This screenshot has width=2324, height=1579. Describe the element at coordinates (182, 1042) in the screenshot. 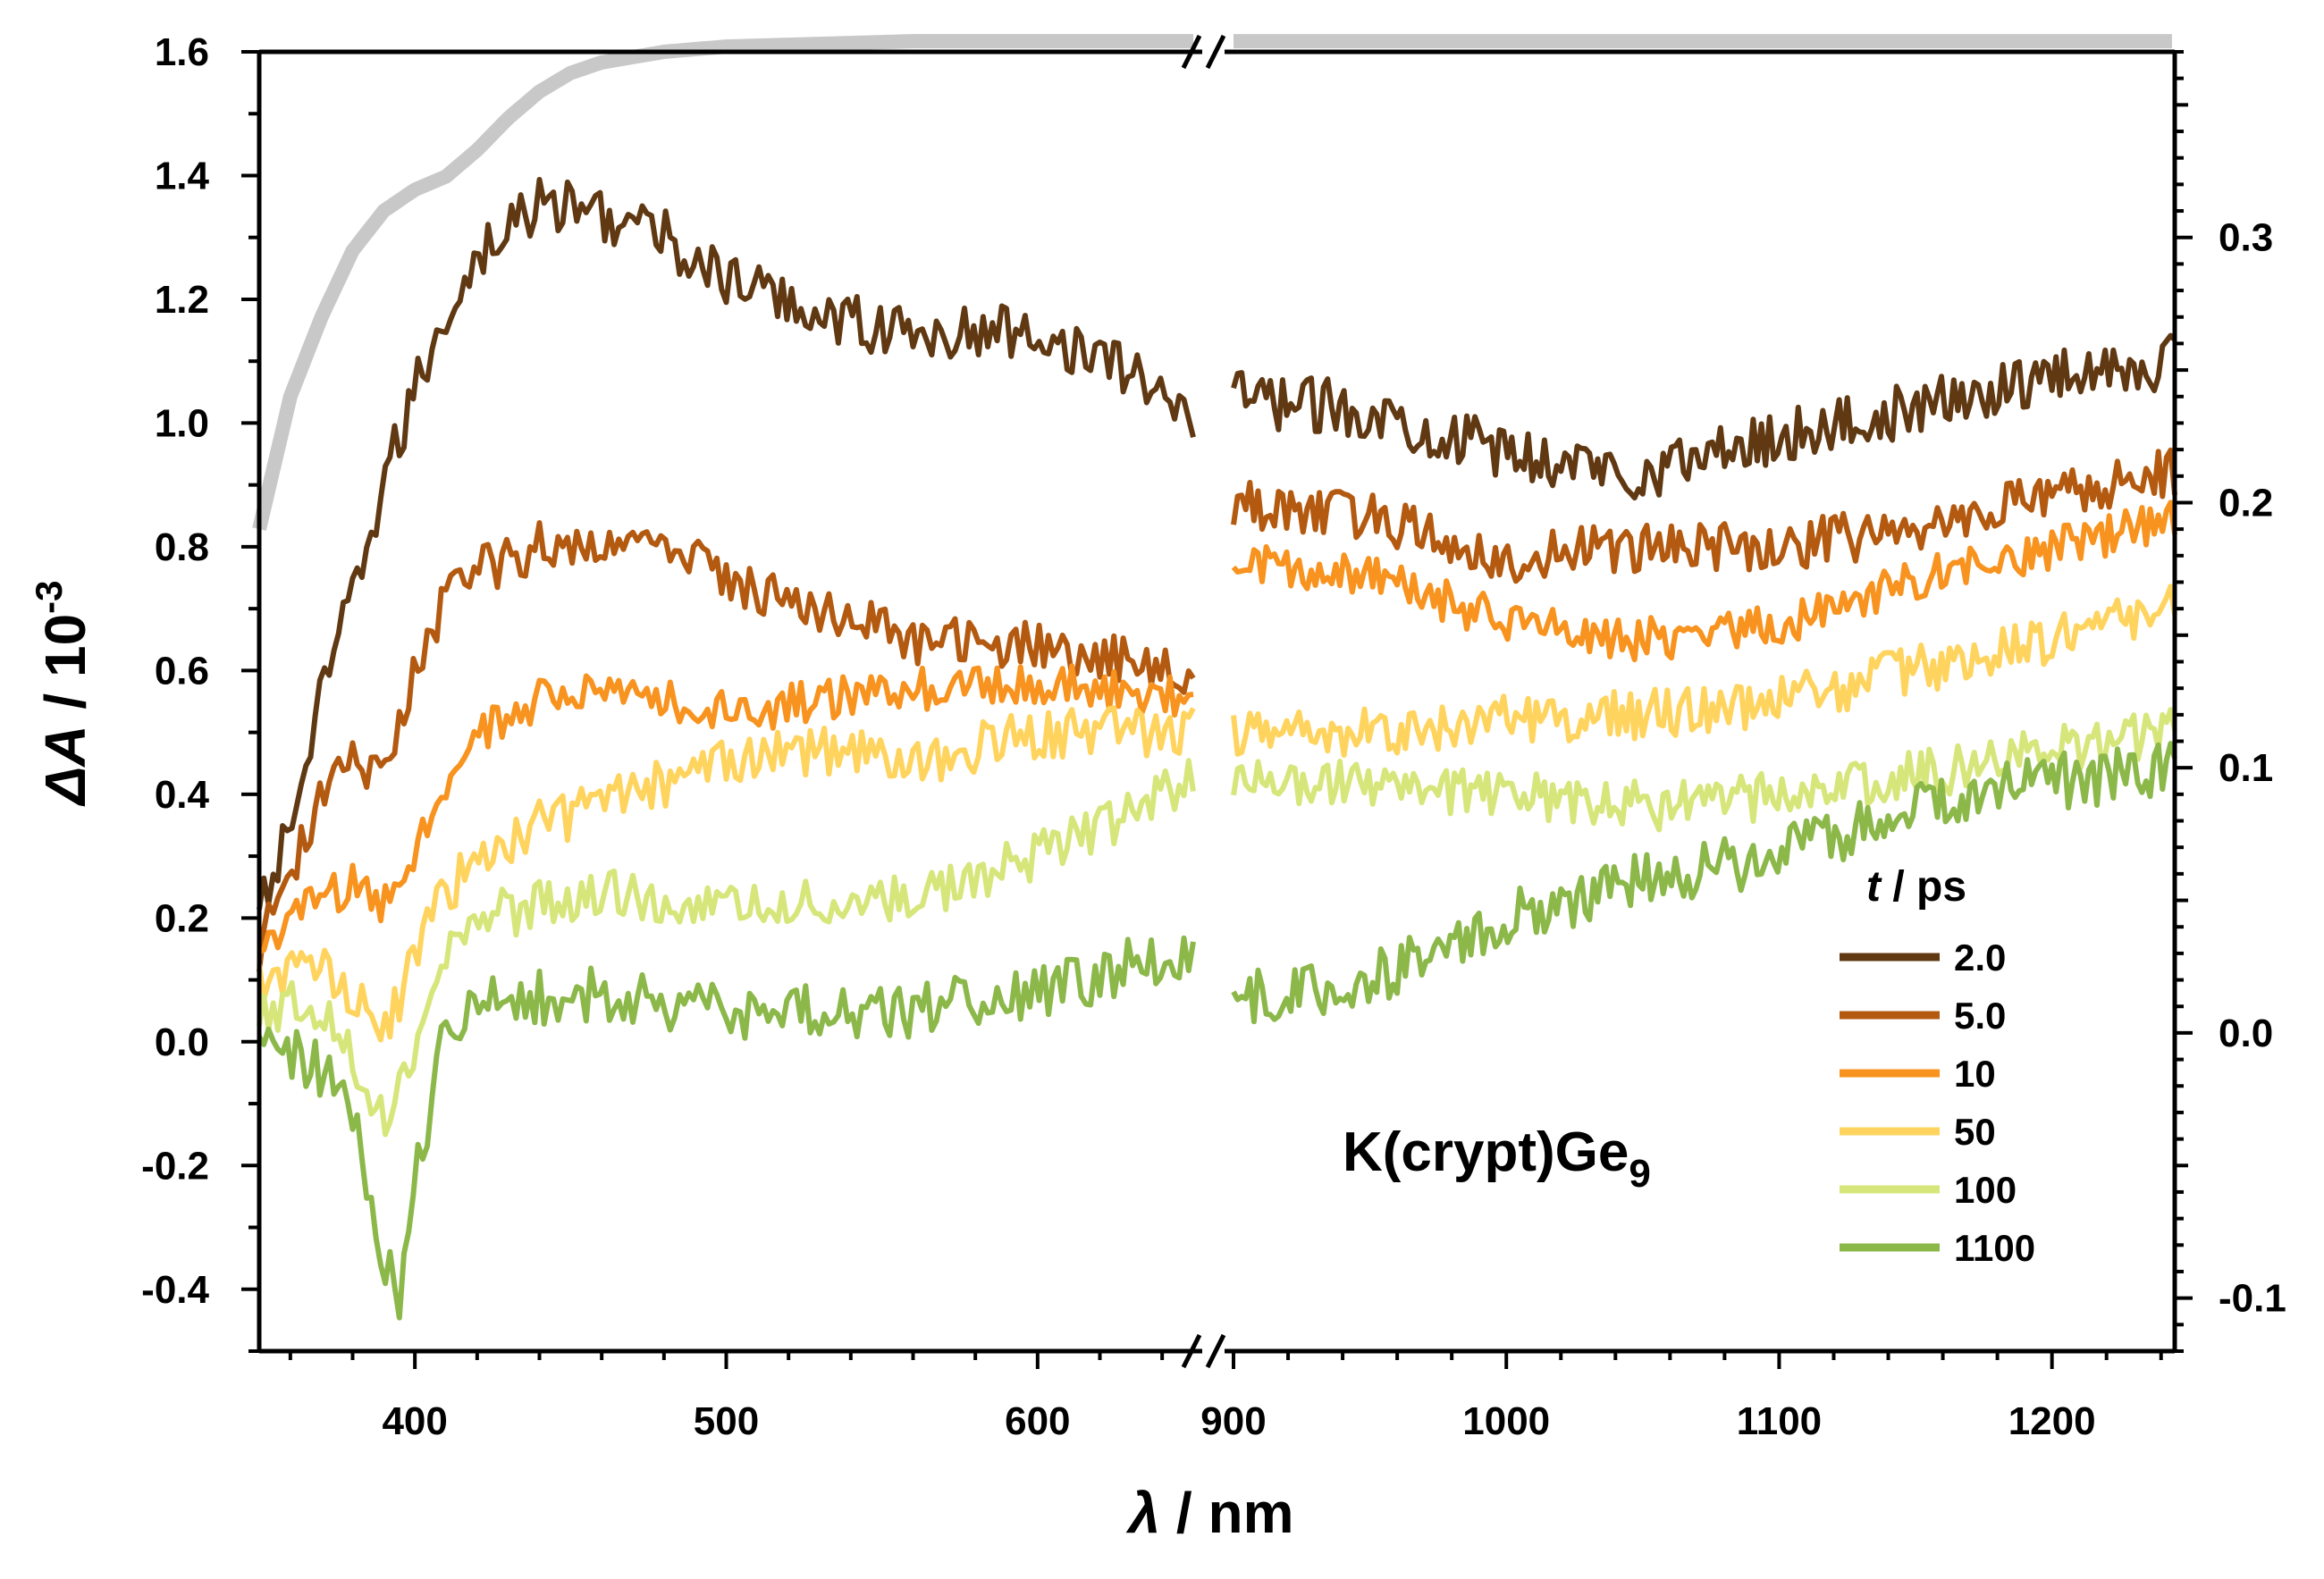

I see `y-tick-label: 0.0` at that location.